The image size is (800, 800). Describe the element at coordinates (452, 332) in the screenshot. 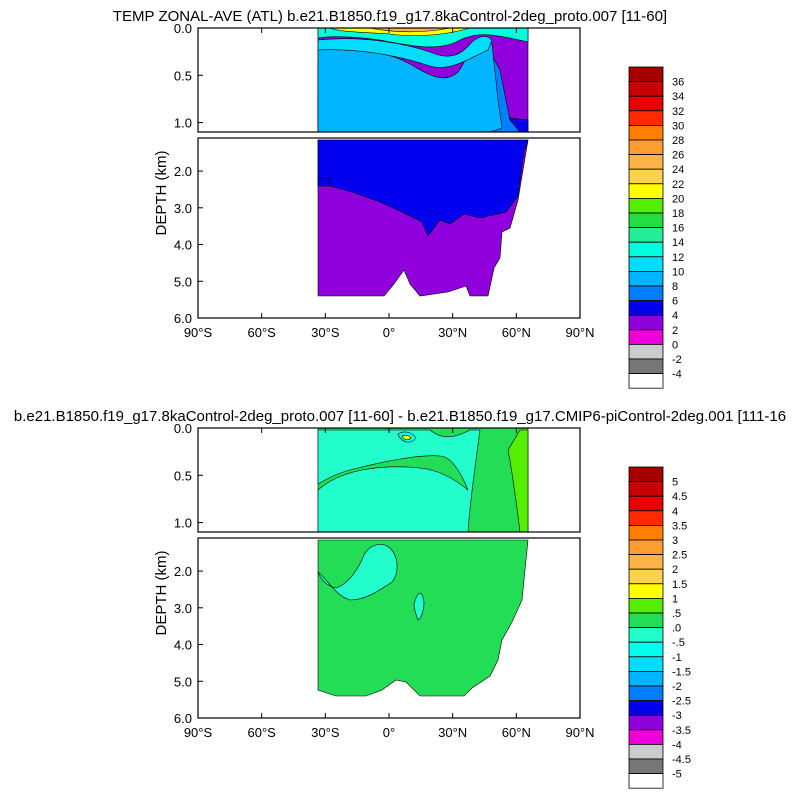

I see `x-tick-label: 30°N` at that location.